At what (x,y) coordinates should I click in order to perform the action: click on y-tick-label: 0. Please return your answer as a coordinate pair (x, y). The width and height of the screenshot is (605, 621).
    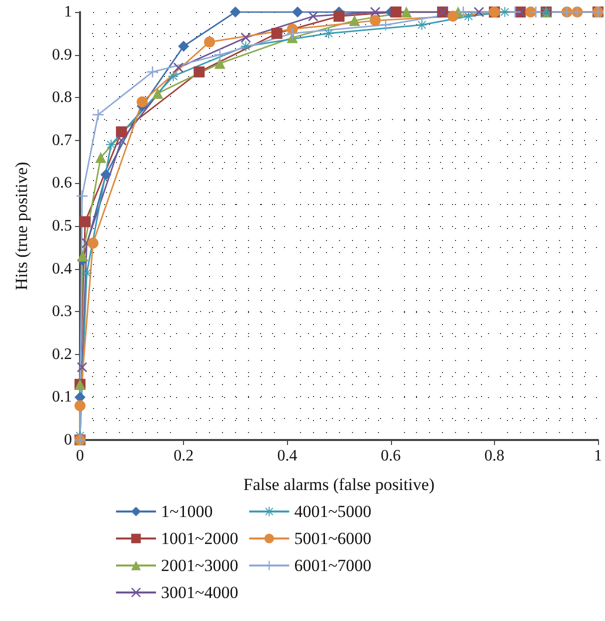
    Looking at the image, I should click on (68, 440).